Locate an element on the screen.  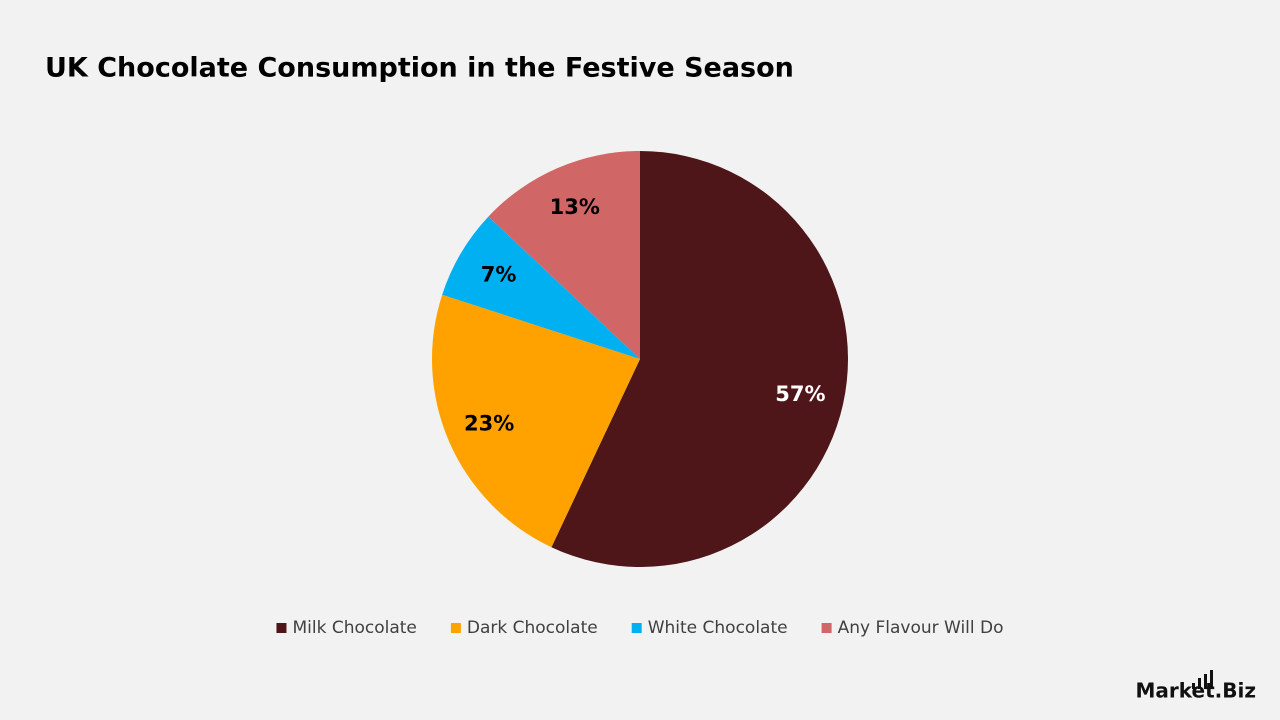
value-label: 7% is located at coordinates (499, 274).